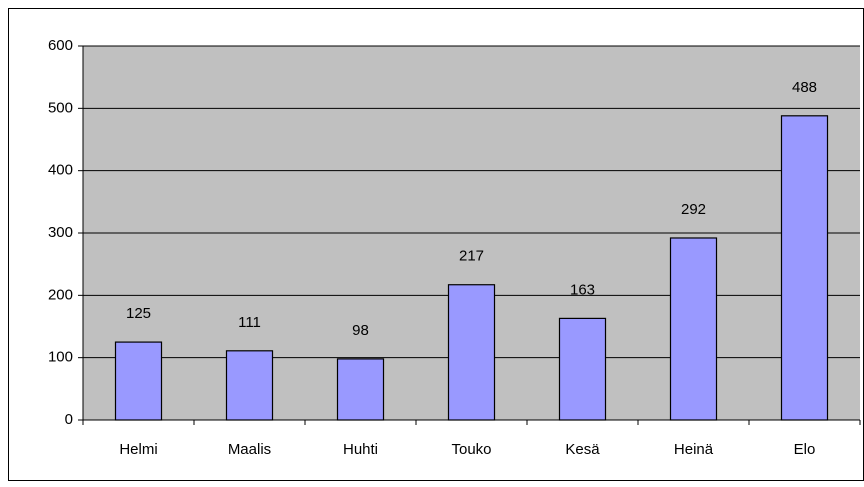 This screenshot has height=487, width=864. Describe the element at coordinates (471, 256) in the screenshot. I see `data-label: 217` at that location.